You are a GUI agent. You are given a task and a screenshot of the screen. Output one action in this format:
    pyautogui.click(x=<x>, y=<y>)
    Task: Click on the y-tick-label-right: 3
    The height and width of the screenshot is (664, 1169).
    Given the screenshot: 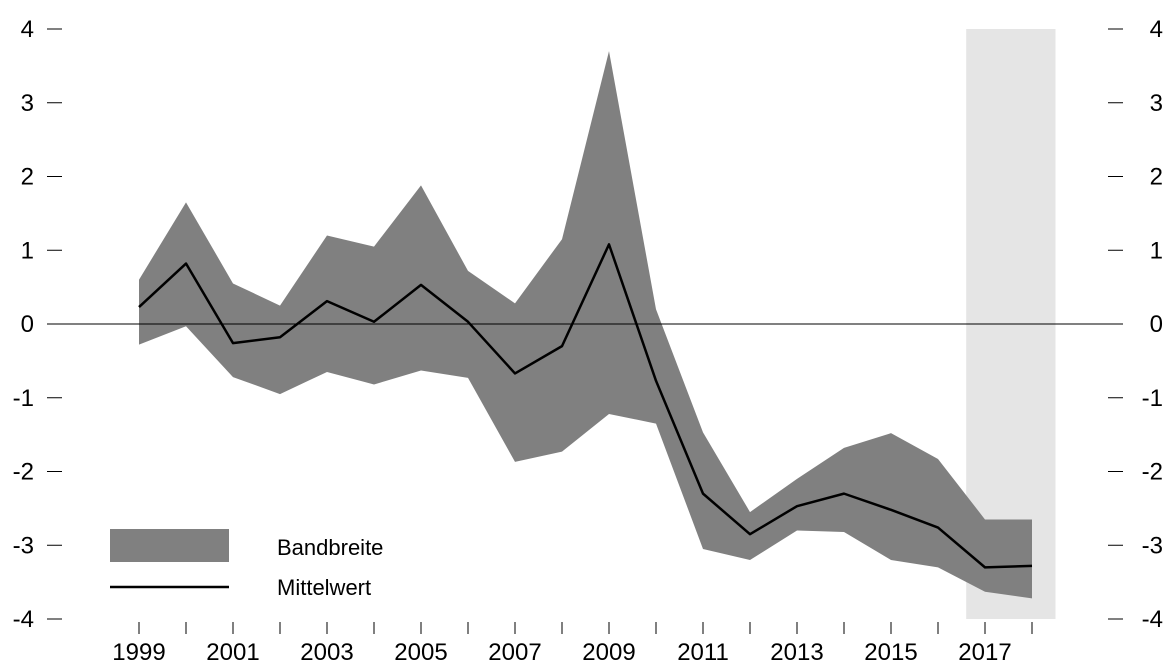 What is the action you would take?
    pyautogui.click(x=1156, y=103)
    